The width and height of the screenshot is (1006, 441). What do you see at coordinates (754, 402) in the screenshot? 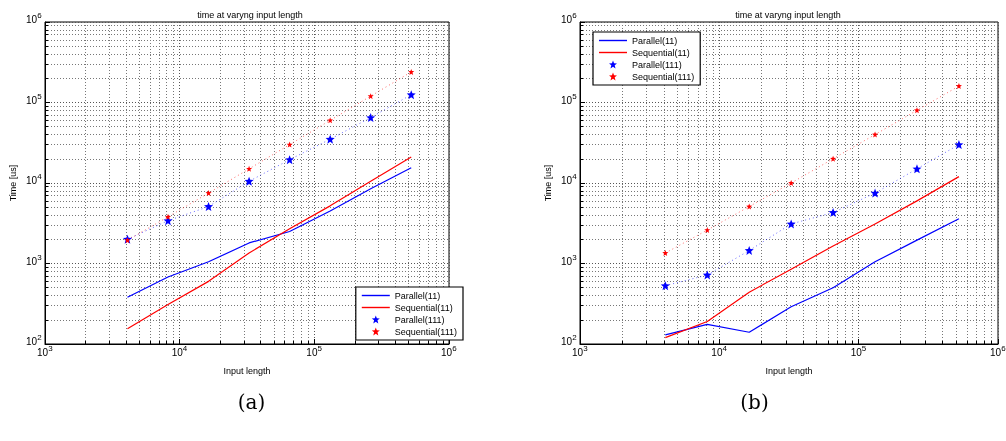
I see `text: (b)` at bounding box center [754, 402].